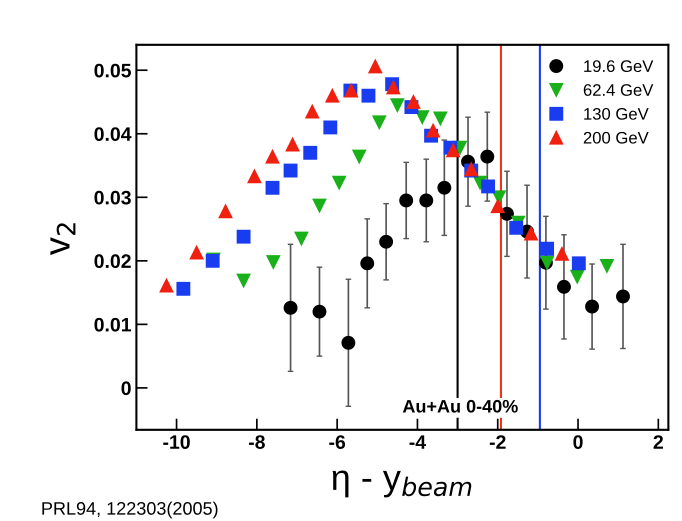 This screenshot has height=521, width=682. Describe the element at coordinates (616, 138) in the screenshot. I see `legend-label: 200 GeV` at that location.